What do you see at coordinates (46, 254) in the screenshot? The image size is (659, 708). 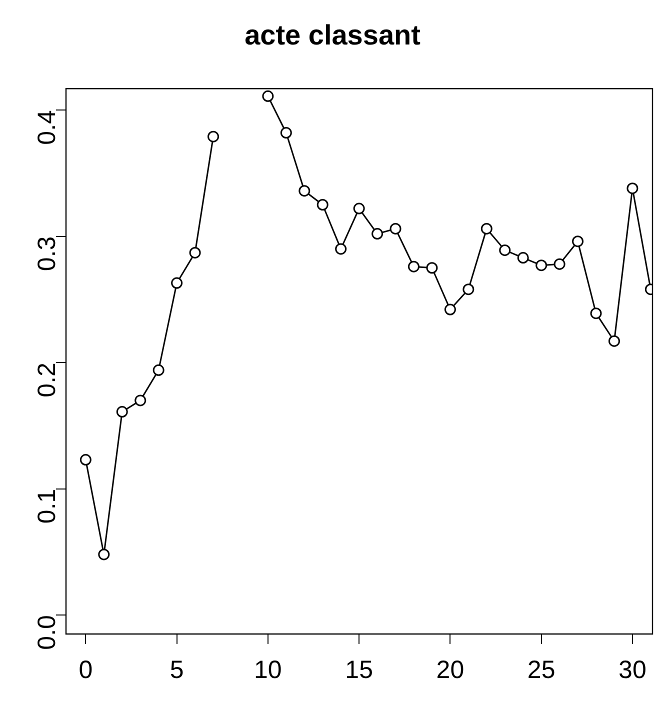 I see `y-tick-label: 0.3` at bounding box center [46, 254].